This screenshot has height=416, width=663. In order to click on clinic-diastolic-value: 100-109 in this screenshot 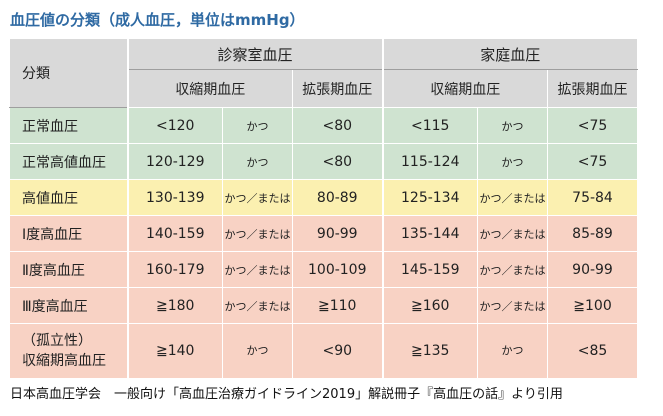, I will do `click(337, 269)`.